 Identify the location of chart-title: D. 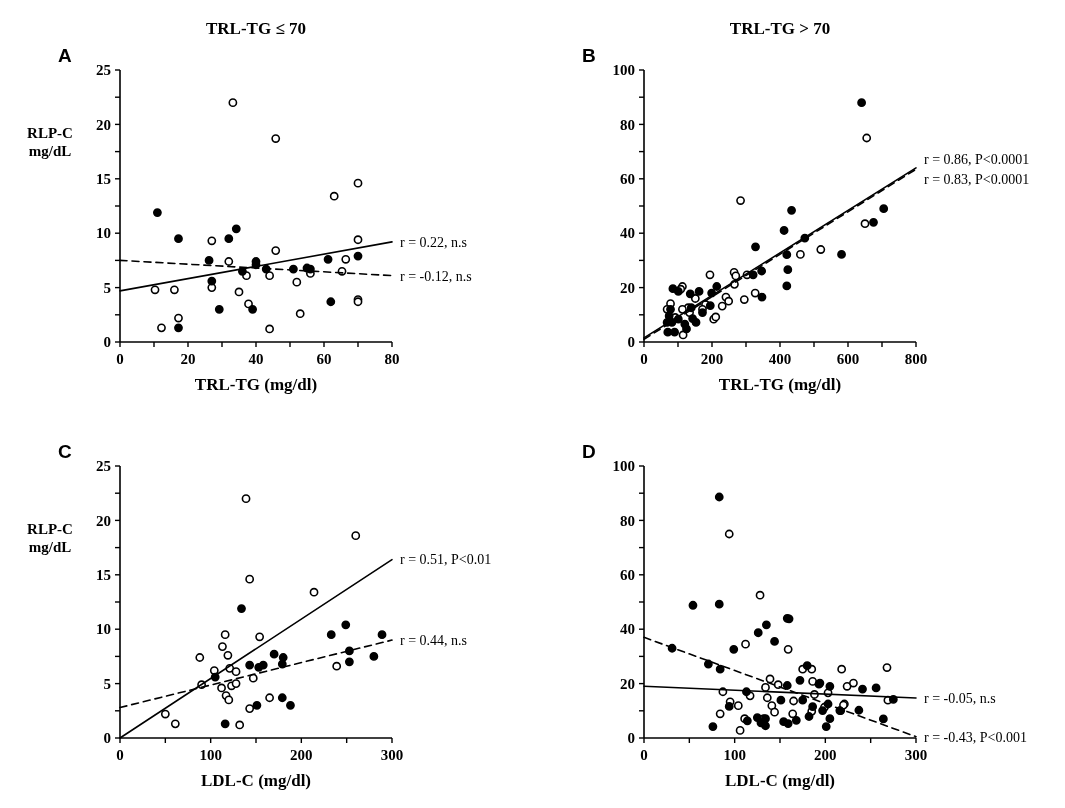
(589, 451).